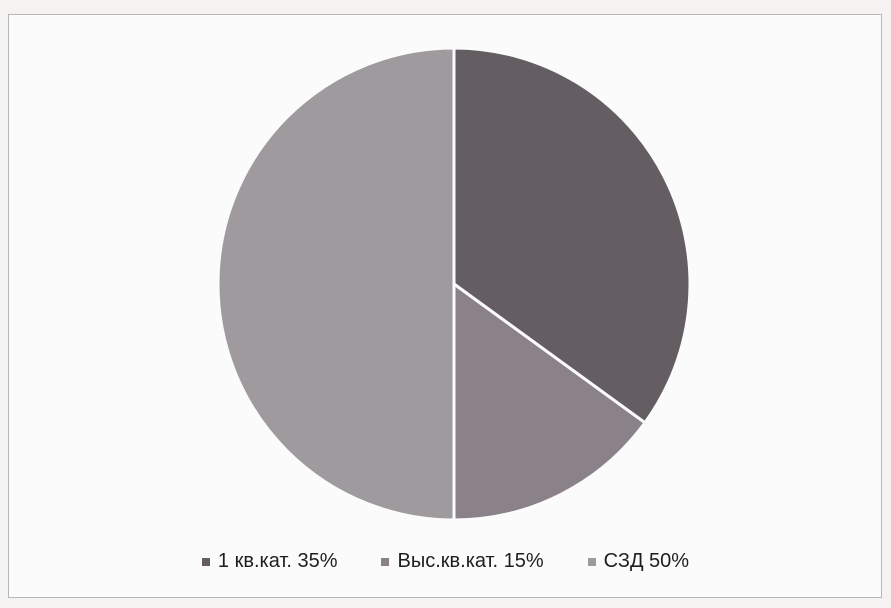 Image resolution: width=891 pixels, height=608 pixels. What do you see at coordinates (470, 561) in the screenshot?
I see `legend-label: Выс.кв.кат. 15%` at bounding box center [470, 561].